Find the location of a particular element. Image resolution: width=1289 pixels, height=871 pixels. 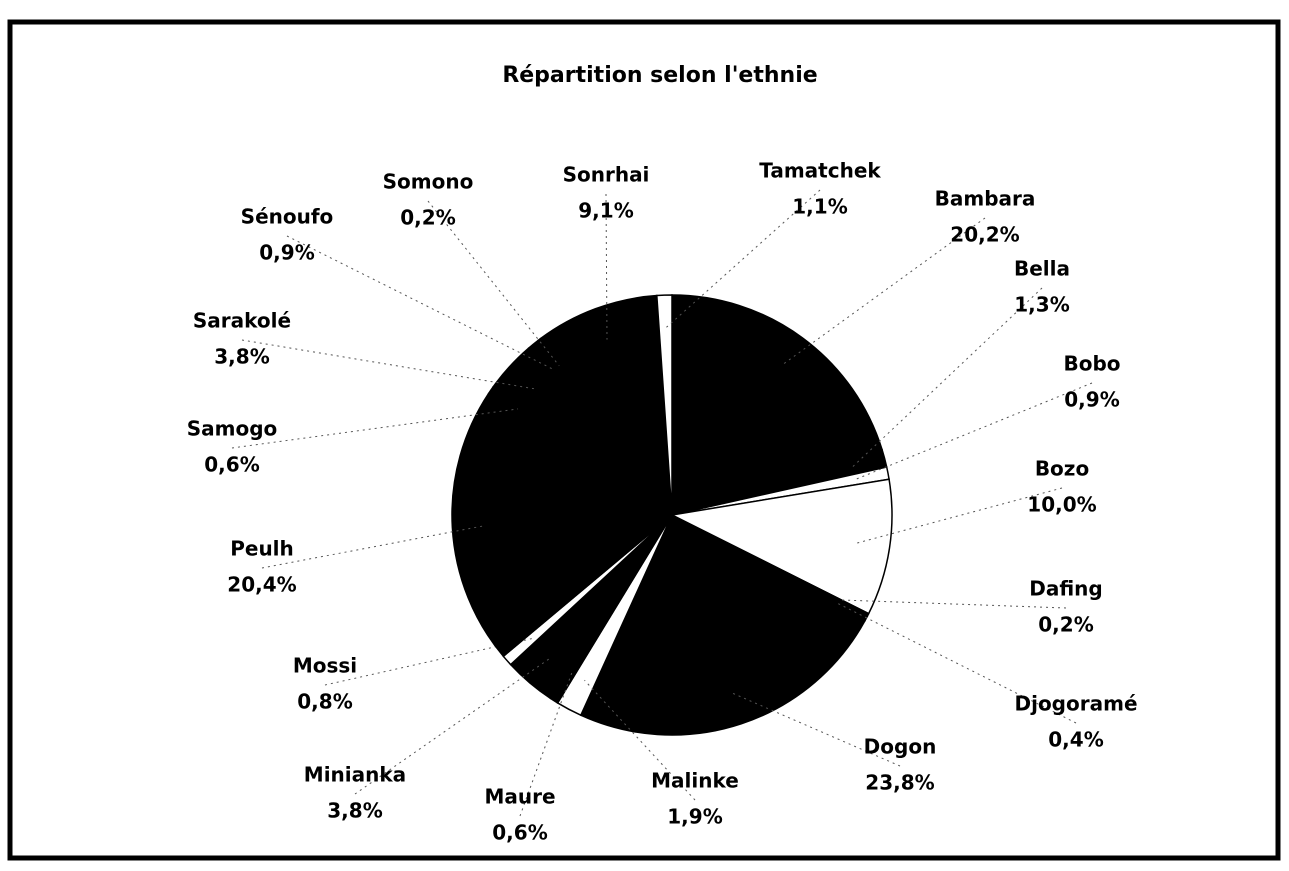

slice-label: Dafing is located at coordinates (1065, 589).